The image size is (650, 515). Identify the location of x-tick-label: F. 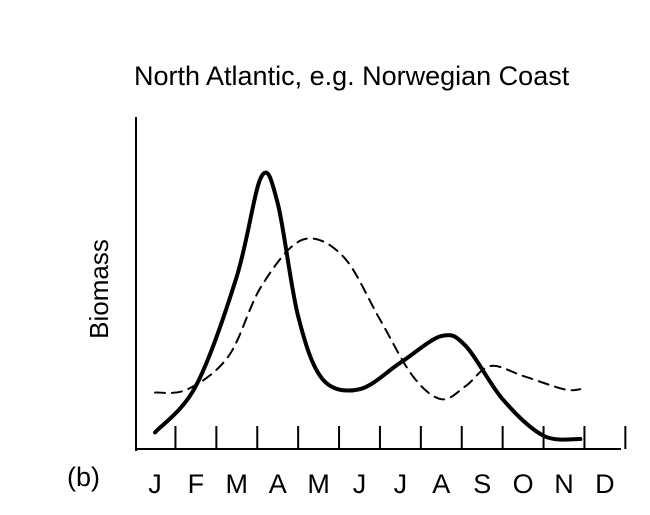
(196, 484).